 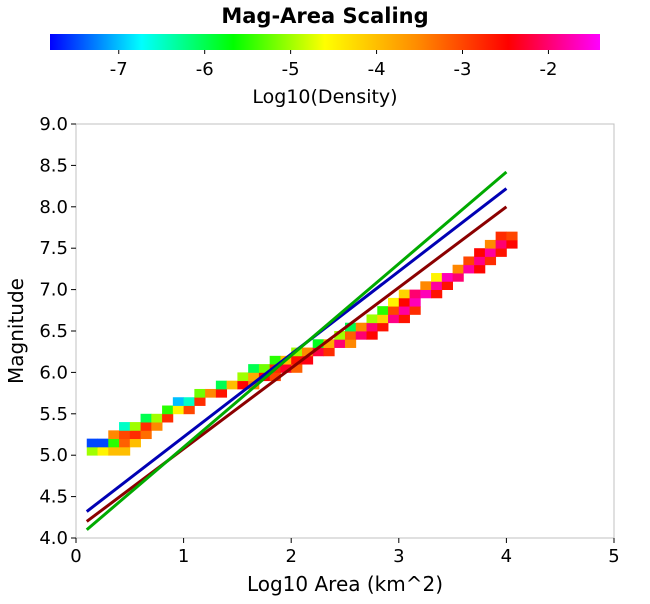 What do you see at coordinates (324, 97) in the screenshot?
I see `colorbar-label: Log10(Density)` at bounding box center [324, 97].